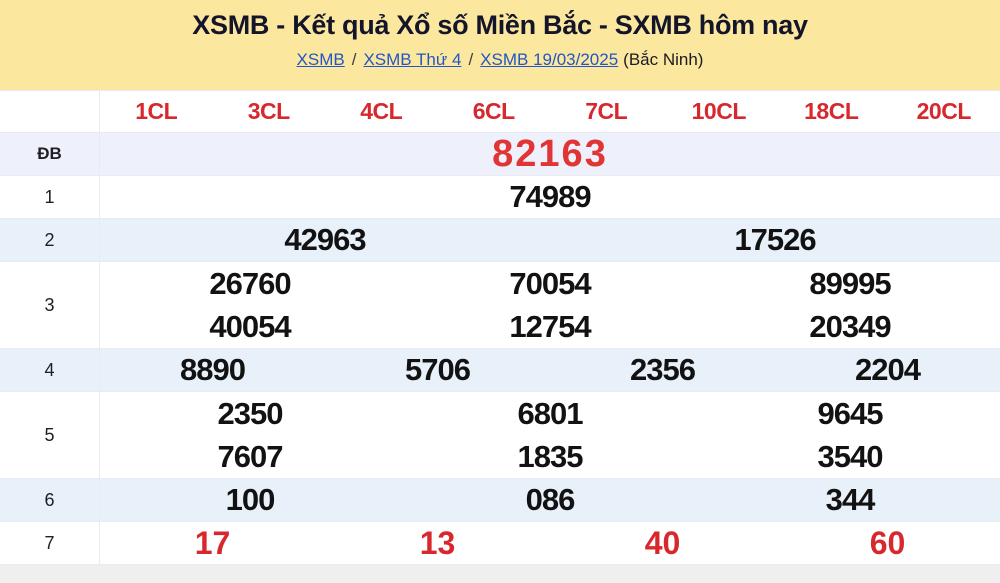 This screenshot has width=1000, height=583. What do you see at coordinates (888, 369) in the screenshot?
I see `prize-number: 2204` at bounding box center [888, 369].